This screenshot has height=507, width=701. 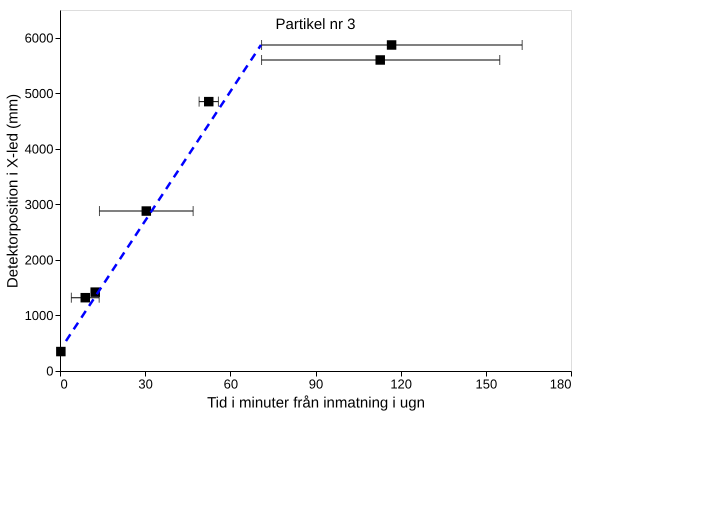 I want to click on y-tick-label: 1000, so click(x=39, y=315).